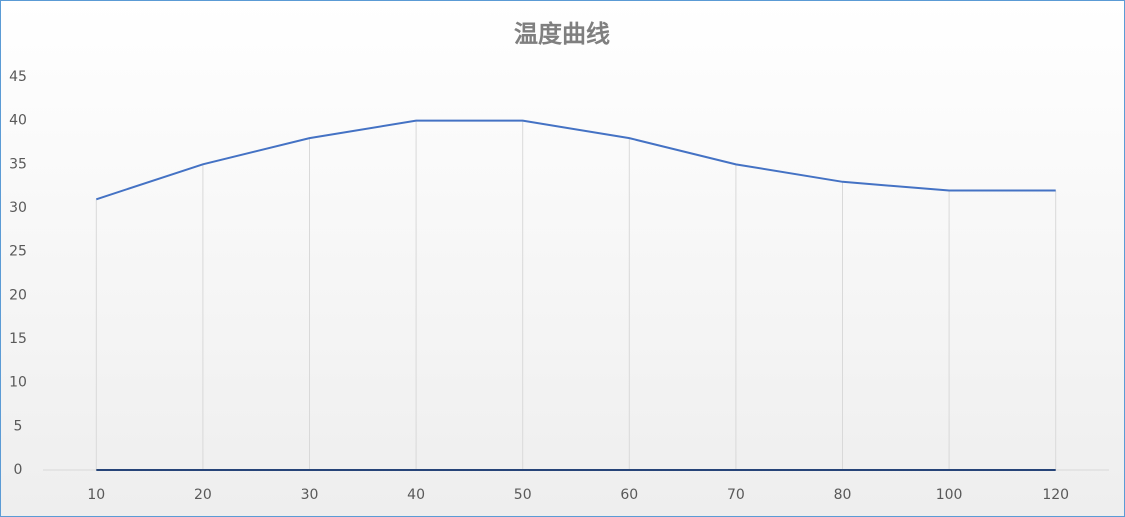  What do you see at coordinates (18, 383) in the screenshot?
I see `y-tick-label: 10` at bounding box center [18, 383].